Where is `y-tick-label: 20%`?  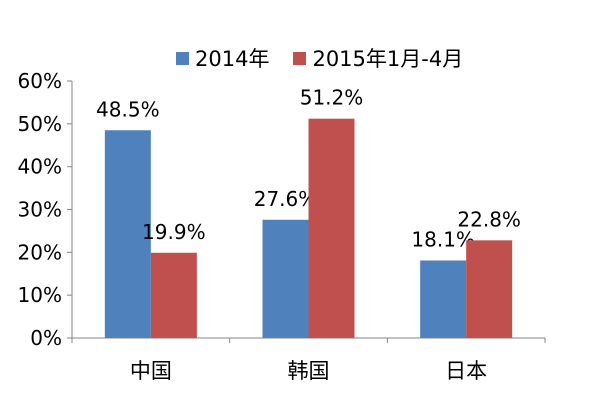 y-tick-label: 20% is located at coordinates (40, 252).